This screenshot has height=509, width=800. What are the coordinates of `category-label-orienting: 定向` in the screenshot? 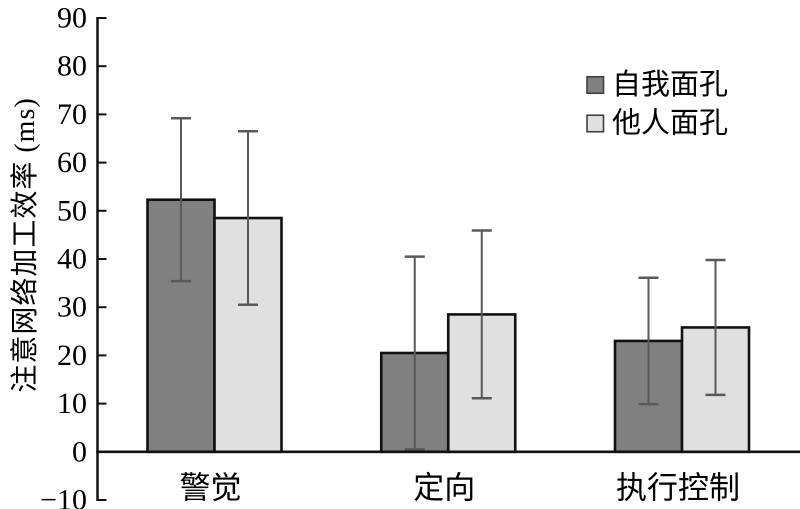 It's located at (444, 488).